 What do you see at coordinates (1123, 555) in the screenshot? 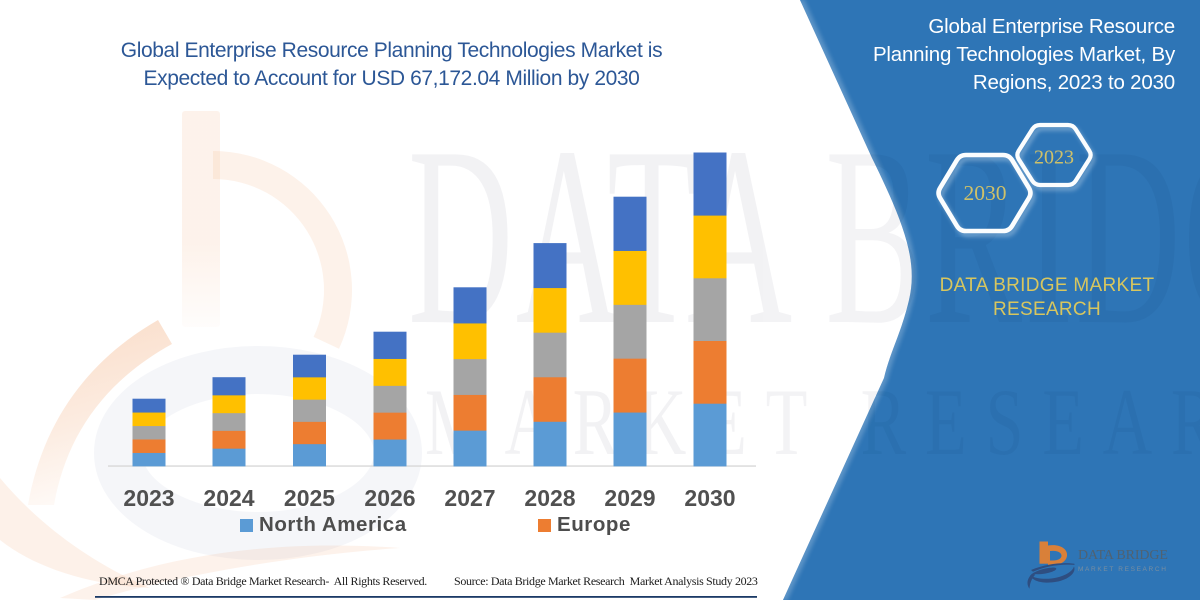
I see `svg-text: DATA BRIDGE` at bounding box center [1123, 555].